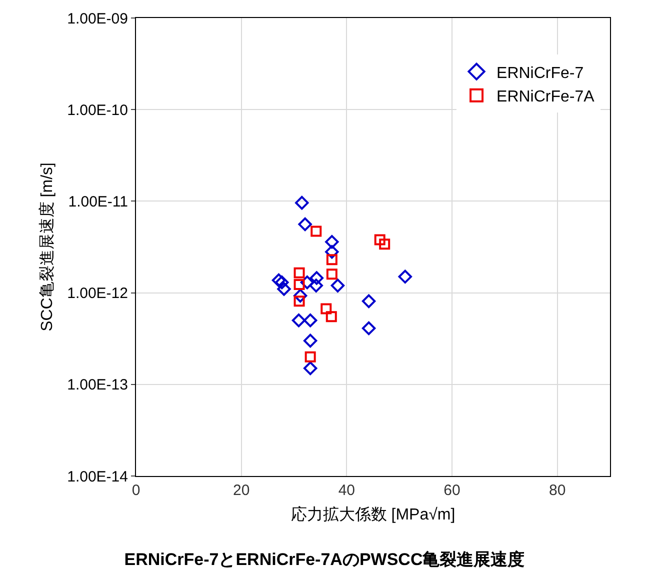 The image size is (649, 572). What do you see at coordinates (452, 490) in the screenshot?
I see `x-tick-label: 60` at bounding box center [452, 490].